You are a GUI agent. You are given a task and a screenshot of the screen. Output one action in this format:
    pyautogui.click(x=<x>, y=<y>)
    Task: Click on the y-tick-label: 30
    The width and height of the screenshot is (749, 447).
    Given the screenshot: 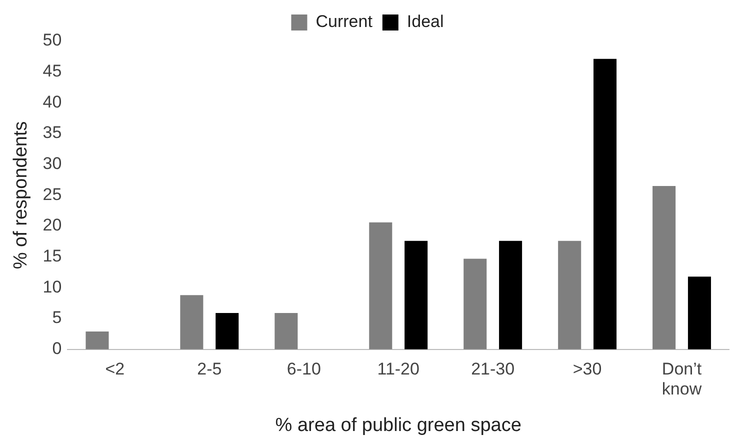 What is the action you would take?
    pyautogui.click(x=52, y=164)
    